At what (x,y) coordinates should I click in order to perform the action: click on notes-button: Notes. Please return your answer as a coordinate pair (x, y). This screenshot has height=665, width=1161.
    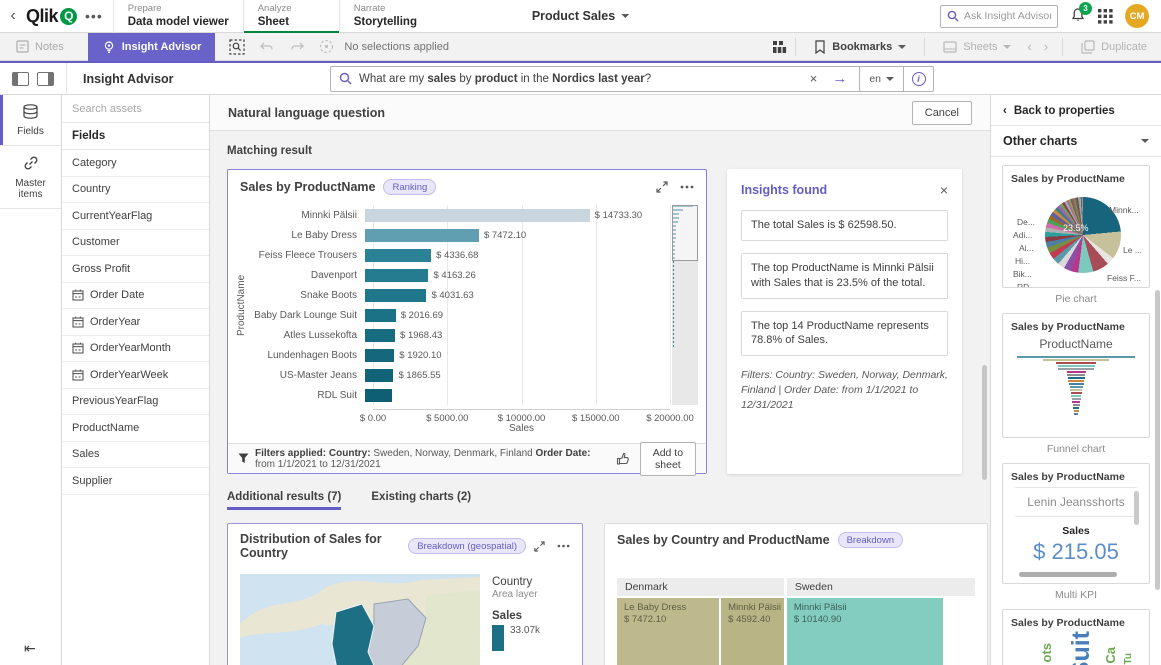
    Looking at the image, I should click on (40, 47).